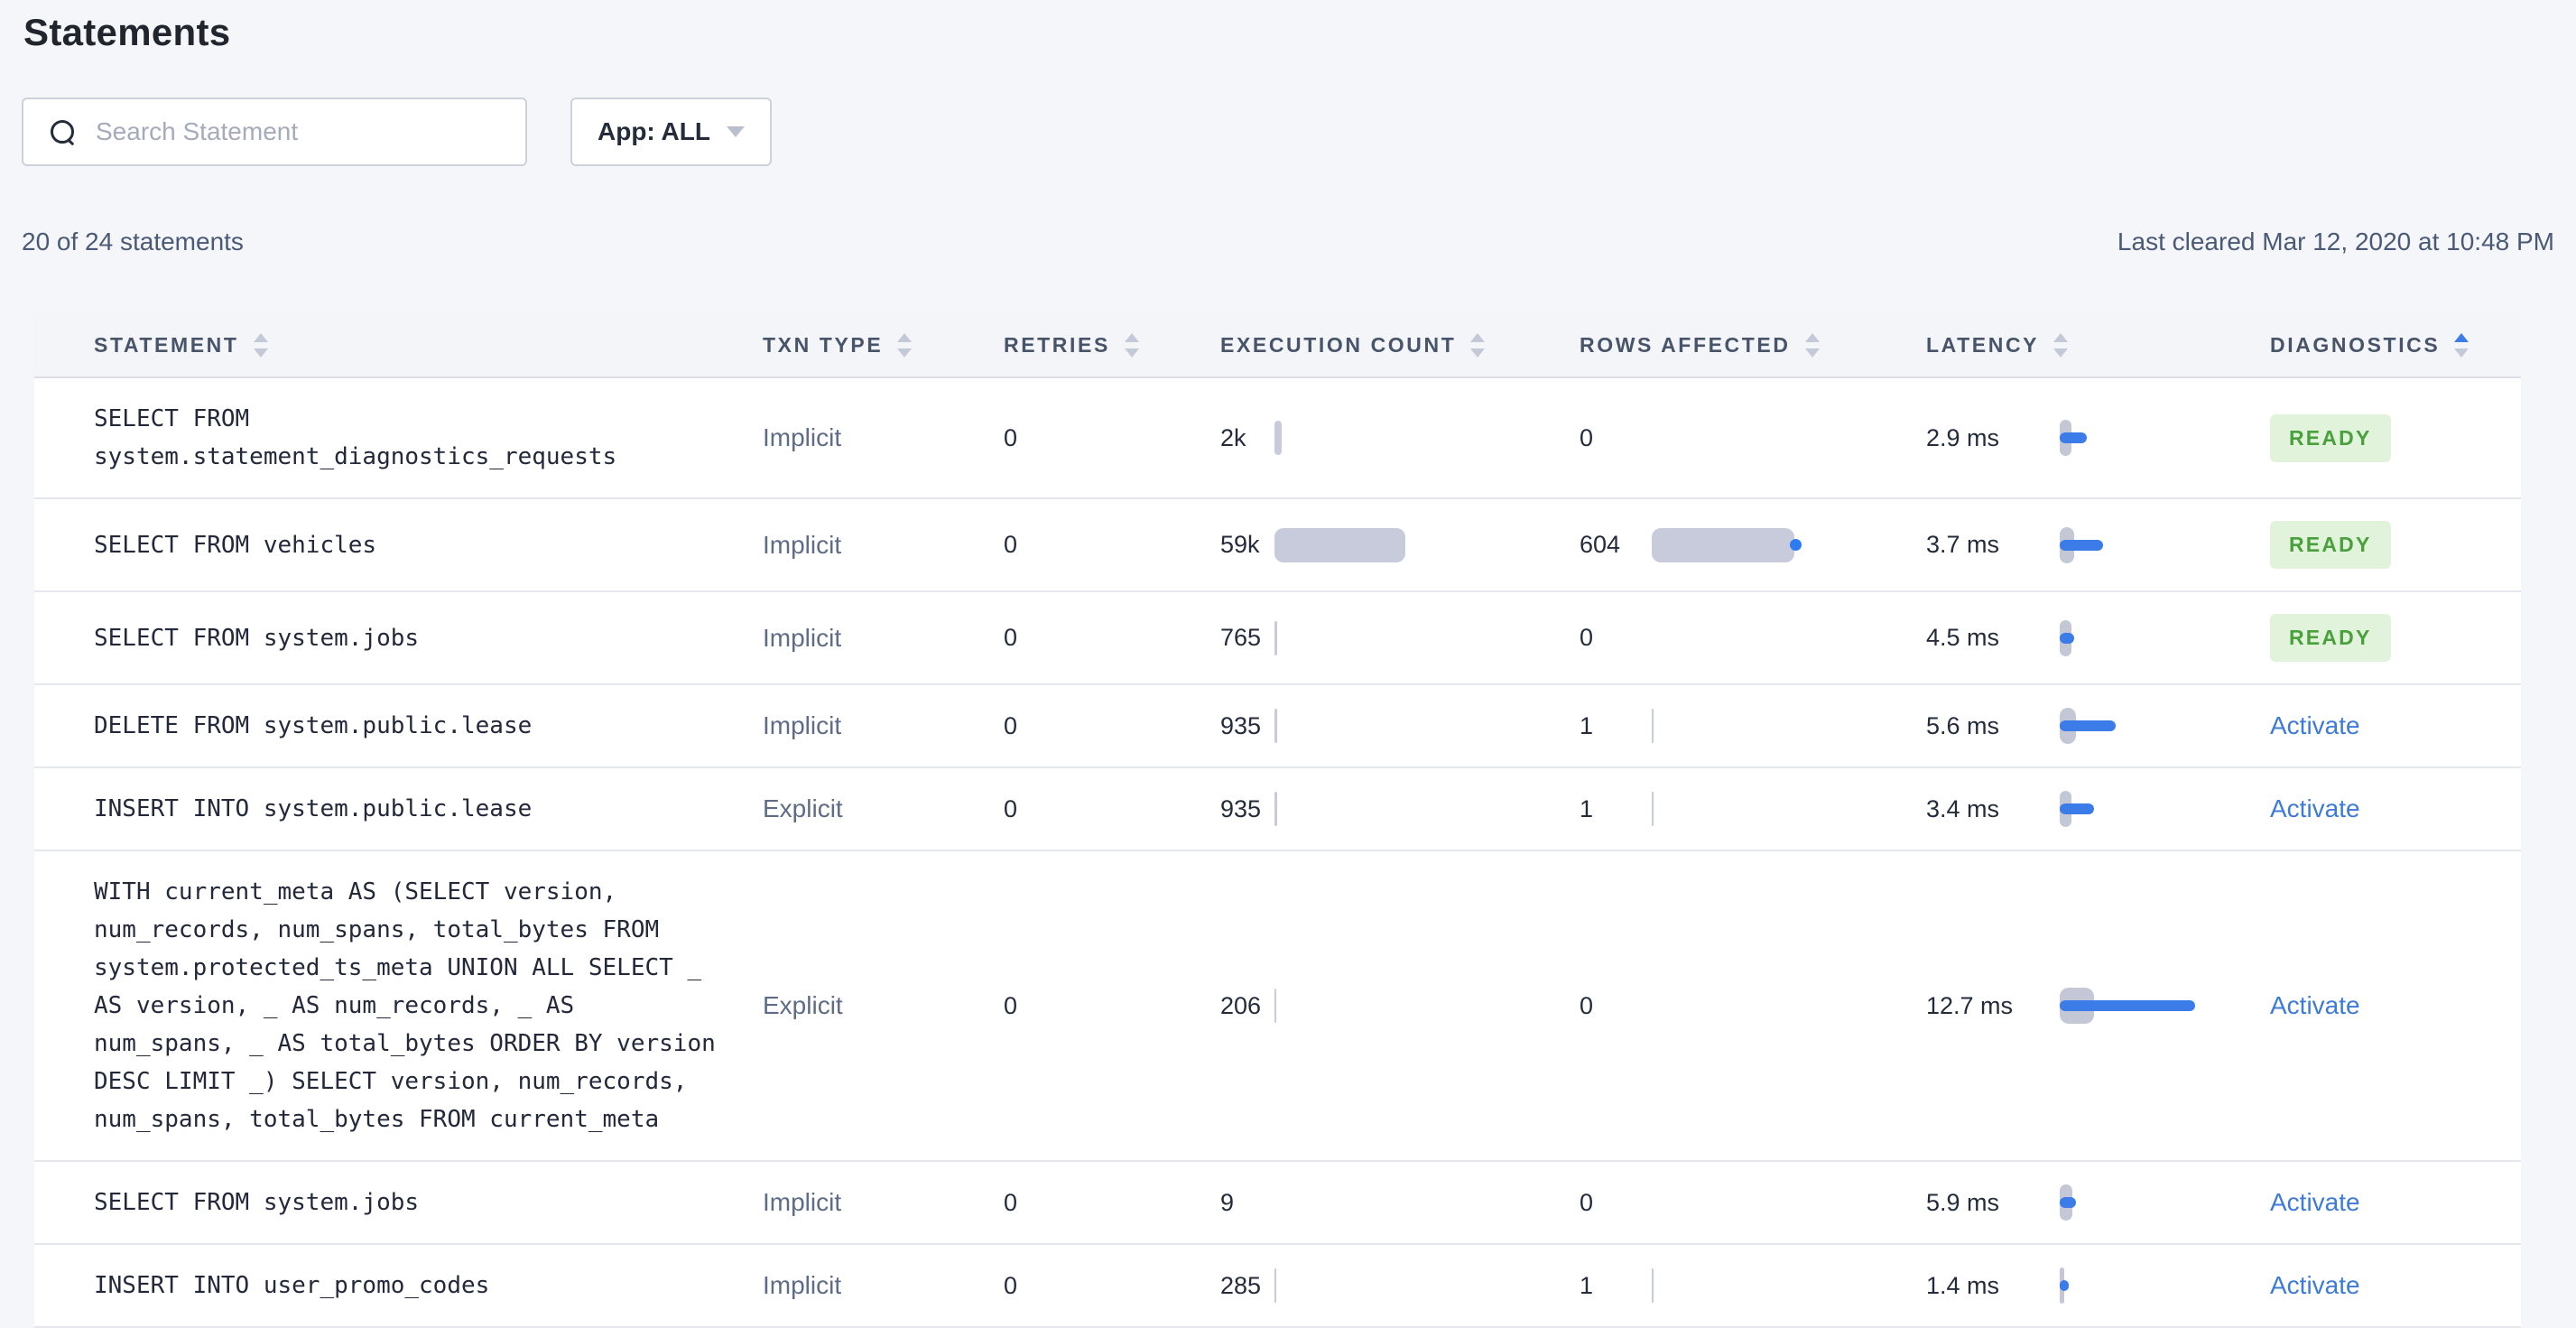  I want to click on column-header-execution-count: EXECUTION COUNT, so click(1400, 345).